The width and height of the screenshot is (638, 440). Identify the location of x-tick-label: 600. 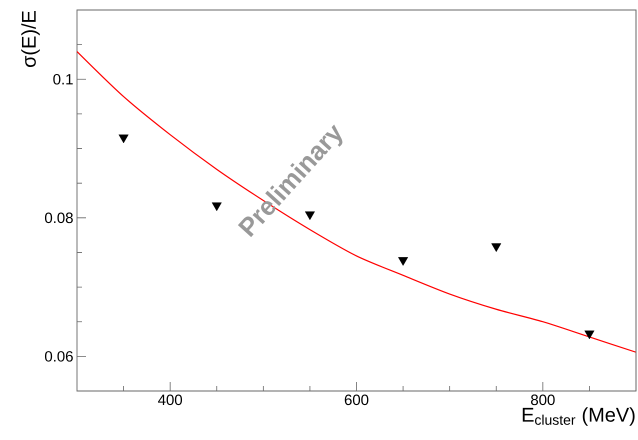
(356, 400).